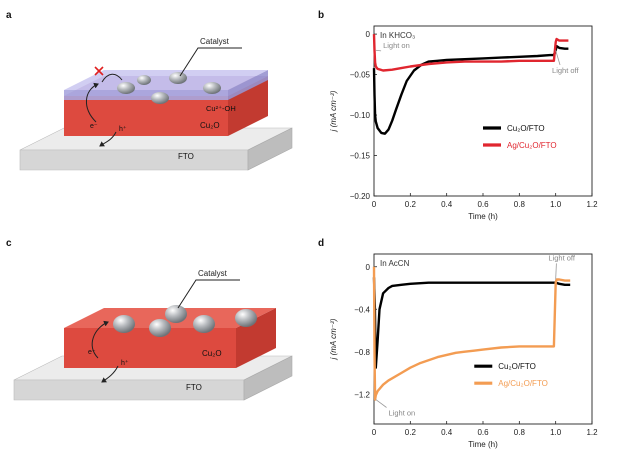 This screenshot has width=627, height=470. I want to click on condition-annotation: In AcCN, so click(395, 263).